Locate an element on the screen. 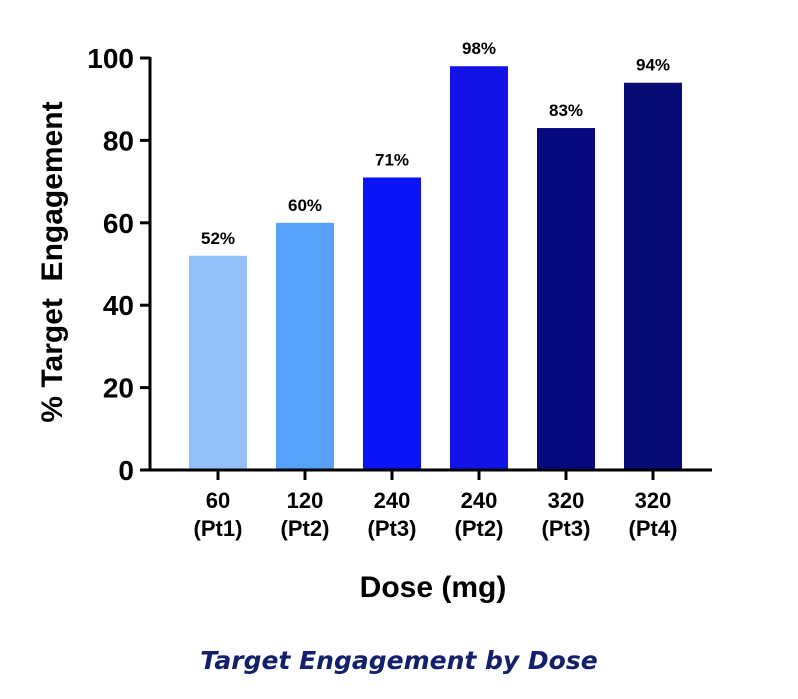 This screenshot has width=798, height=699. y-axis-ticks: 0 20 40 60 80 100 is located at coordinates (118, 264).